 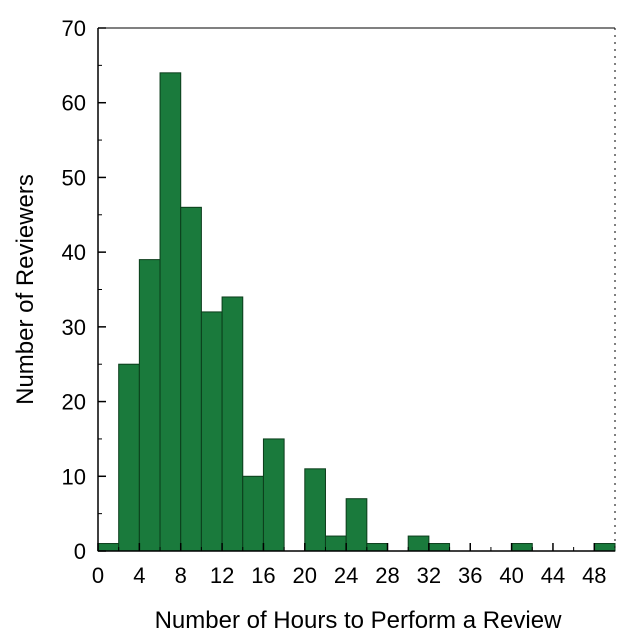 What do you see at coordinates (74, 103) in the screenshot?
I see `y-tick-label: 60` at bounding box center [74, 103].